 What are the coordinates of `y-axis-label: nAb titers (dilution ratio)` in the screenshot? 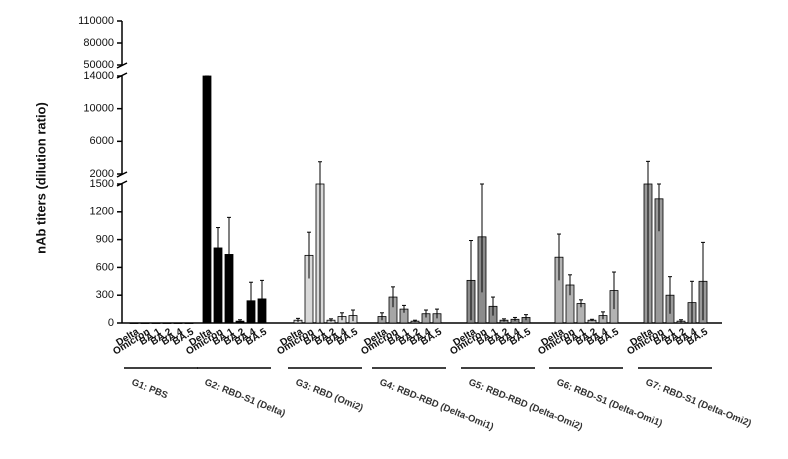 It's located at (40, 178).